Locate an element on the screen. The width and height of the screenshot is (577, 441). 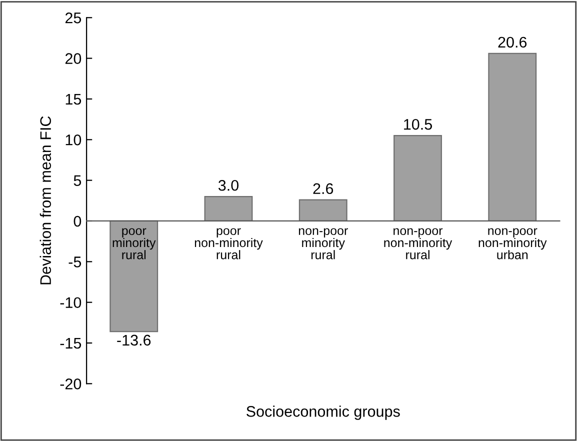
data-label: 2.6 is located at coordinates (323, 188).